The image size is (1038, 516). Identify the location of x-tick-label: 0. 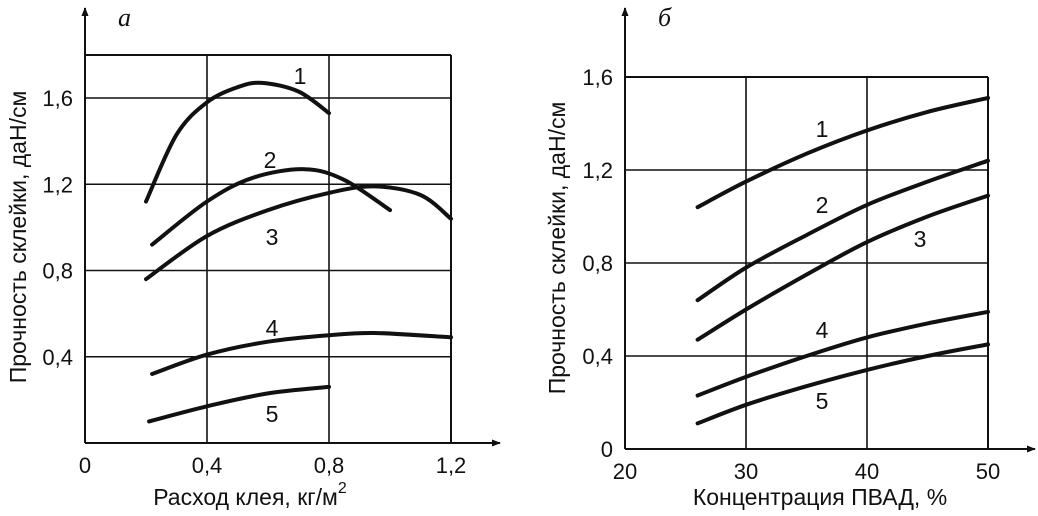
(85, 465).